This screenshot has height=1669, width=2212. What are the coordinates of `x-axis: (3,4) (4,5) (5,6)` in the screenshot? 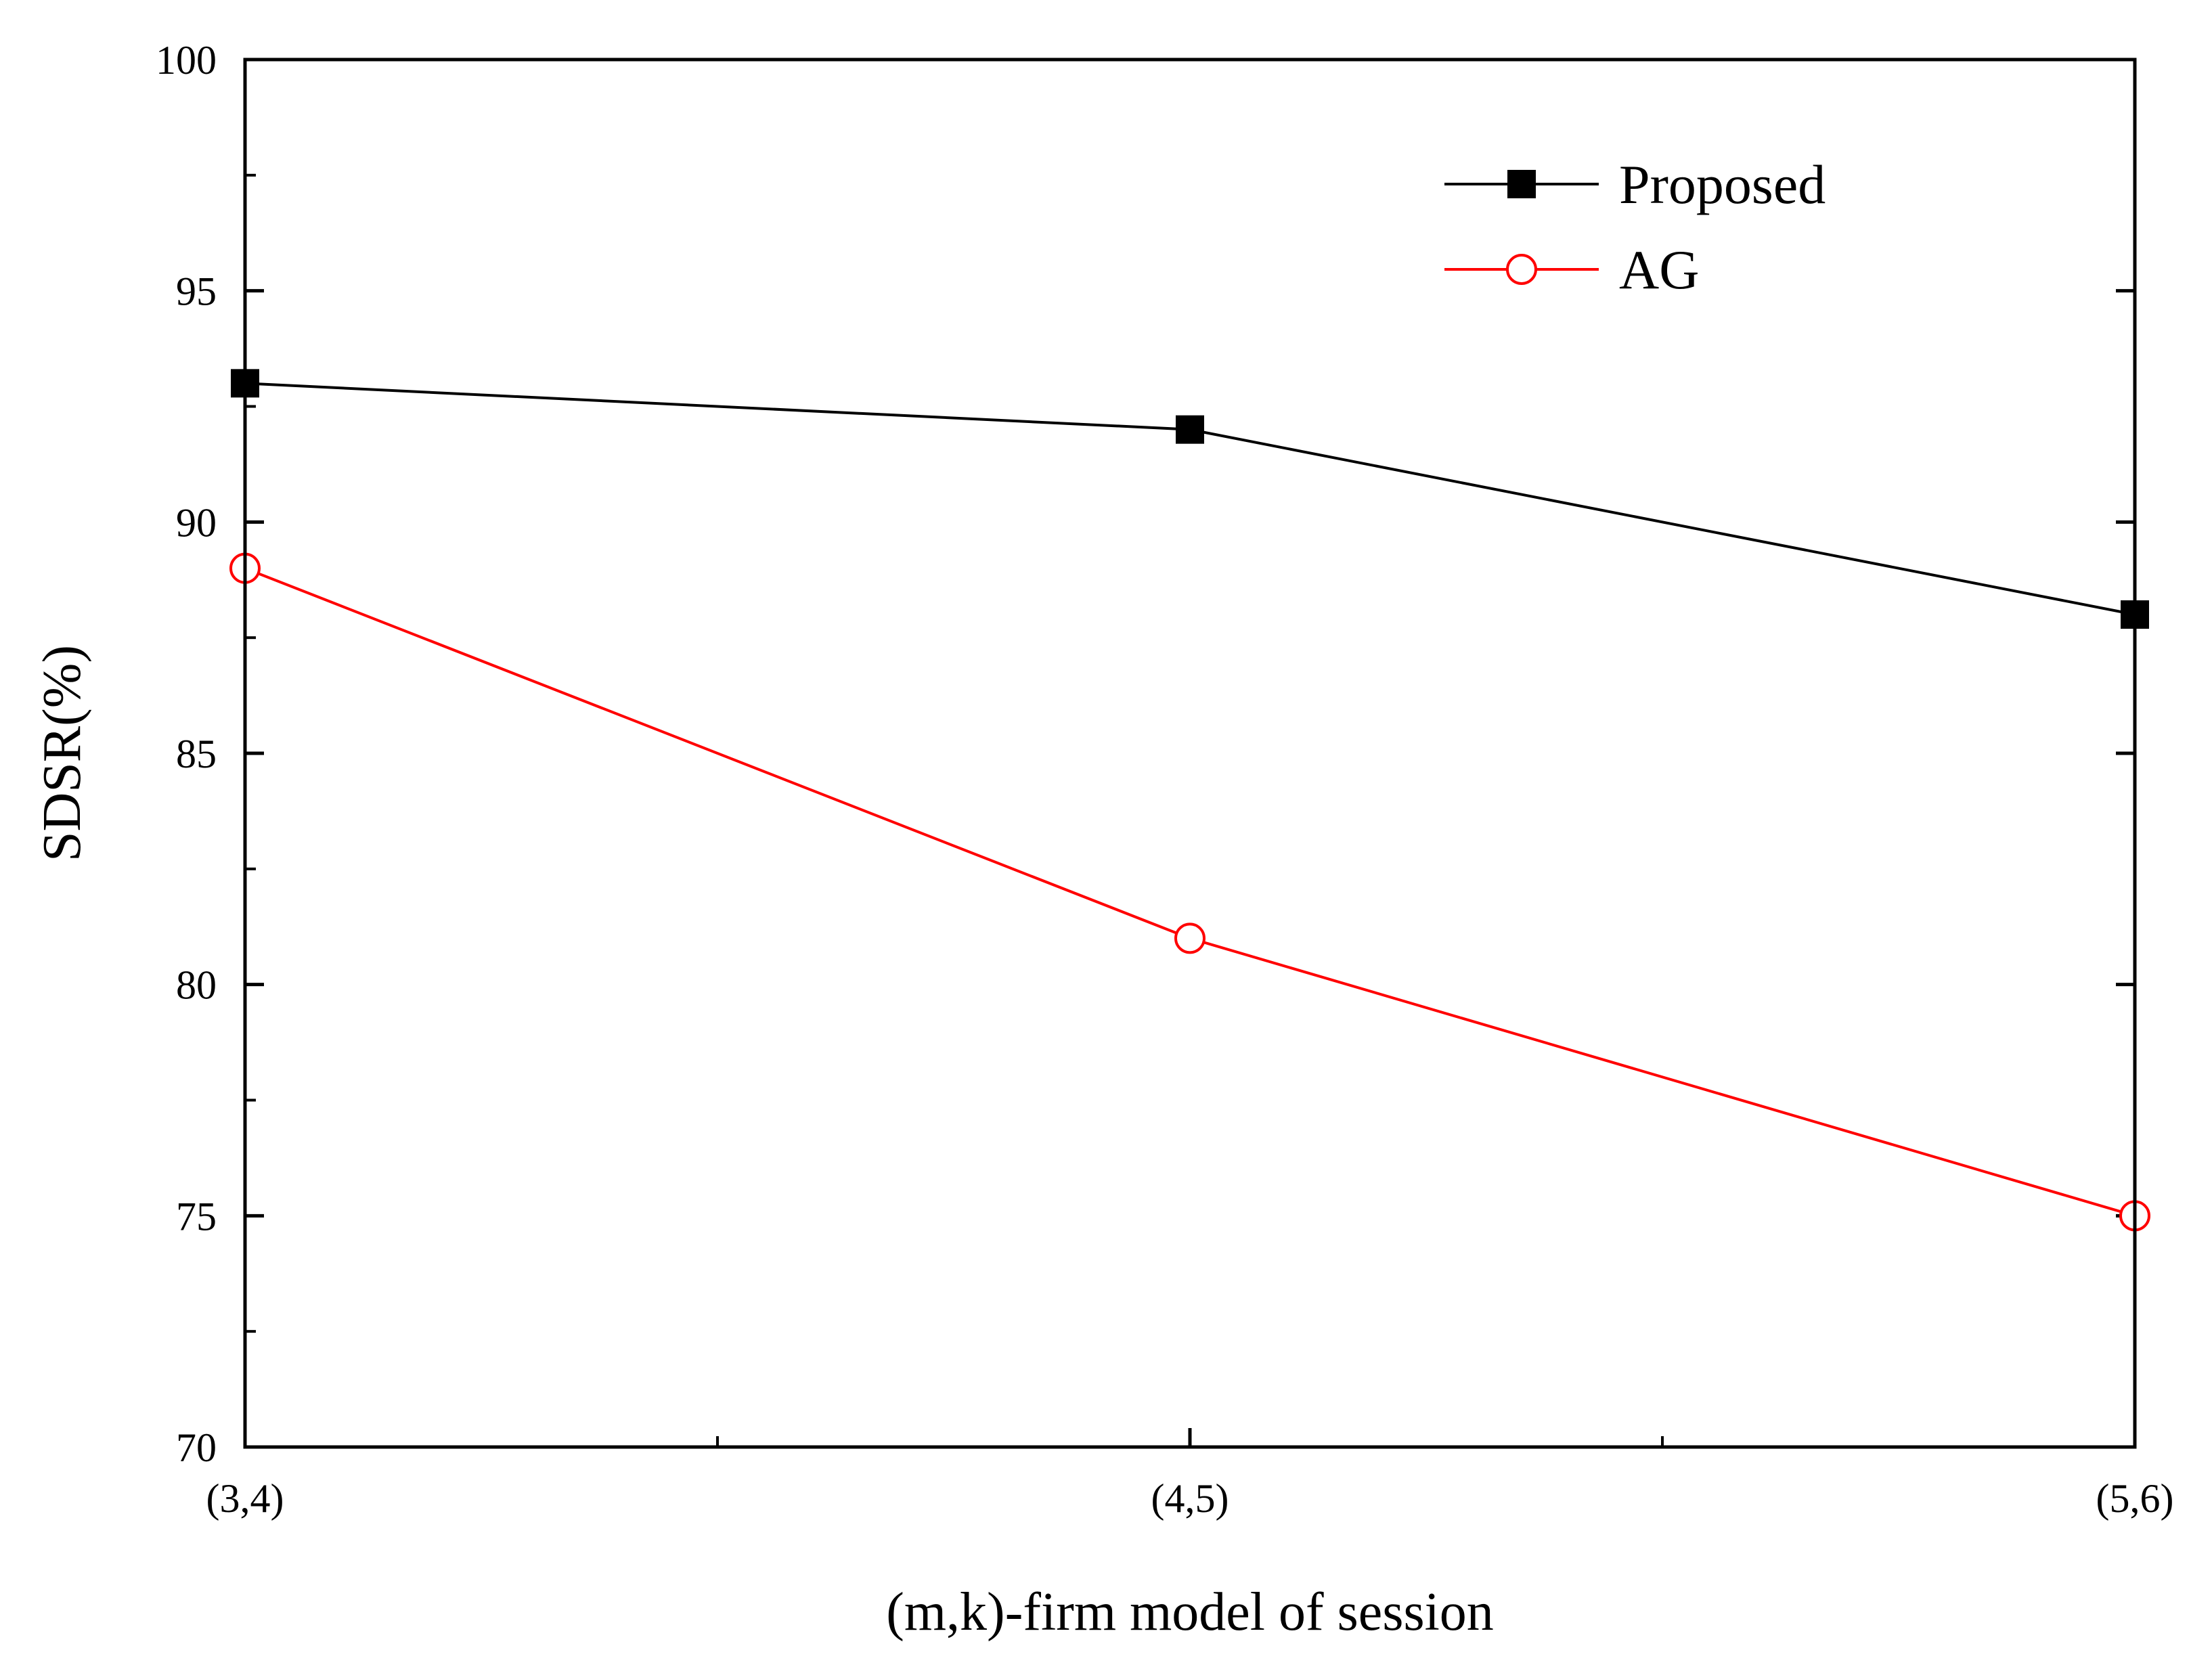 It's located at (1190, 1474).